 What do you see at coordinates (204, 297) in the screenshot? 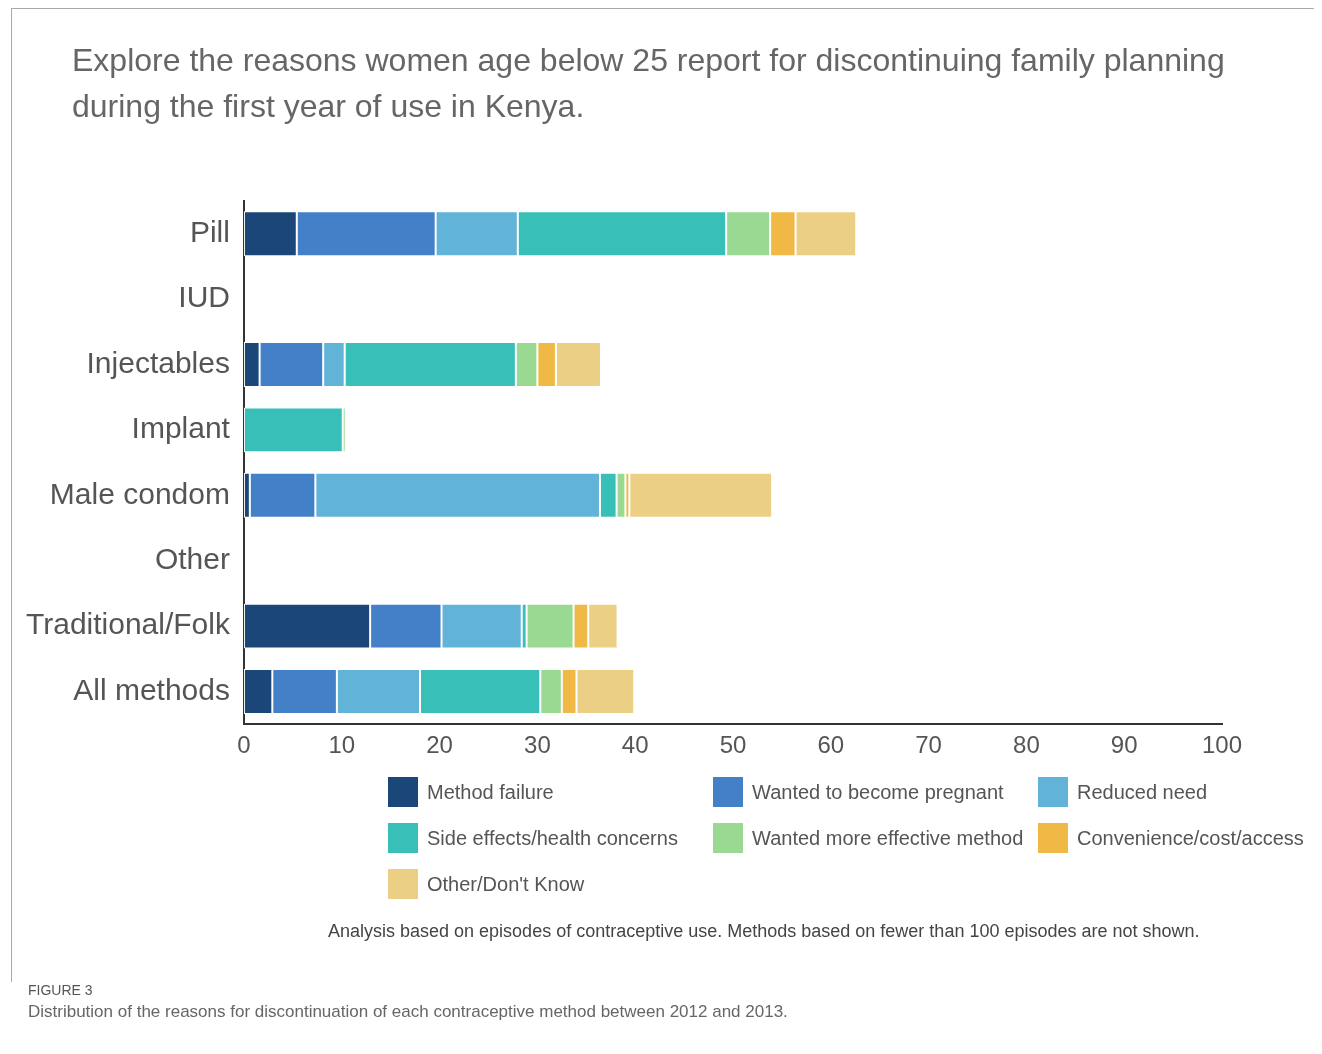
I see `y-tick-label: IUD` at bounding box center [204, 297].